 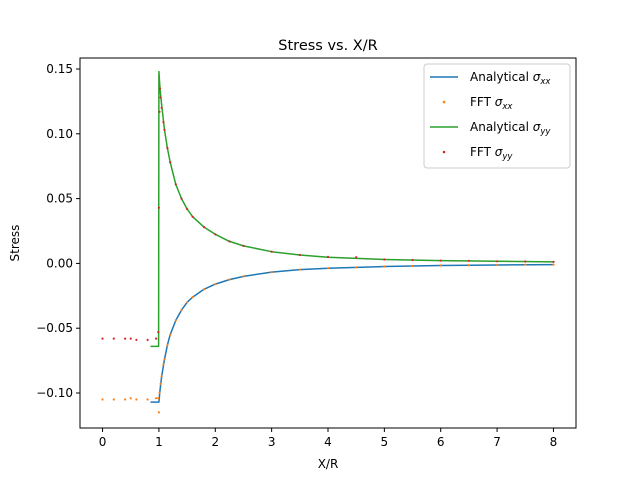 I want to click on x-tick-label: 0, so click(x=103, y=442).